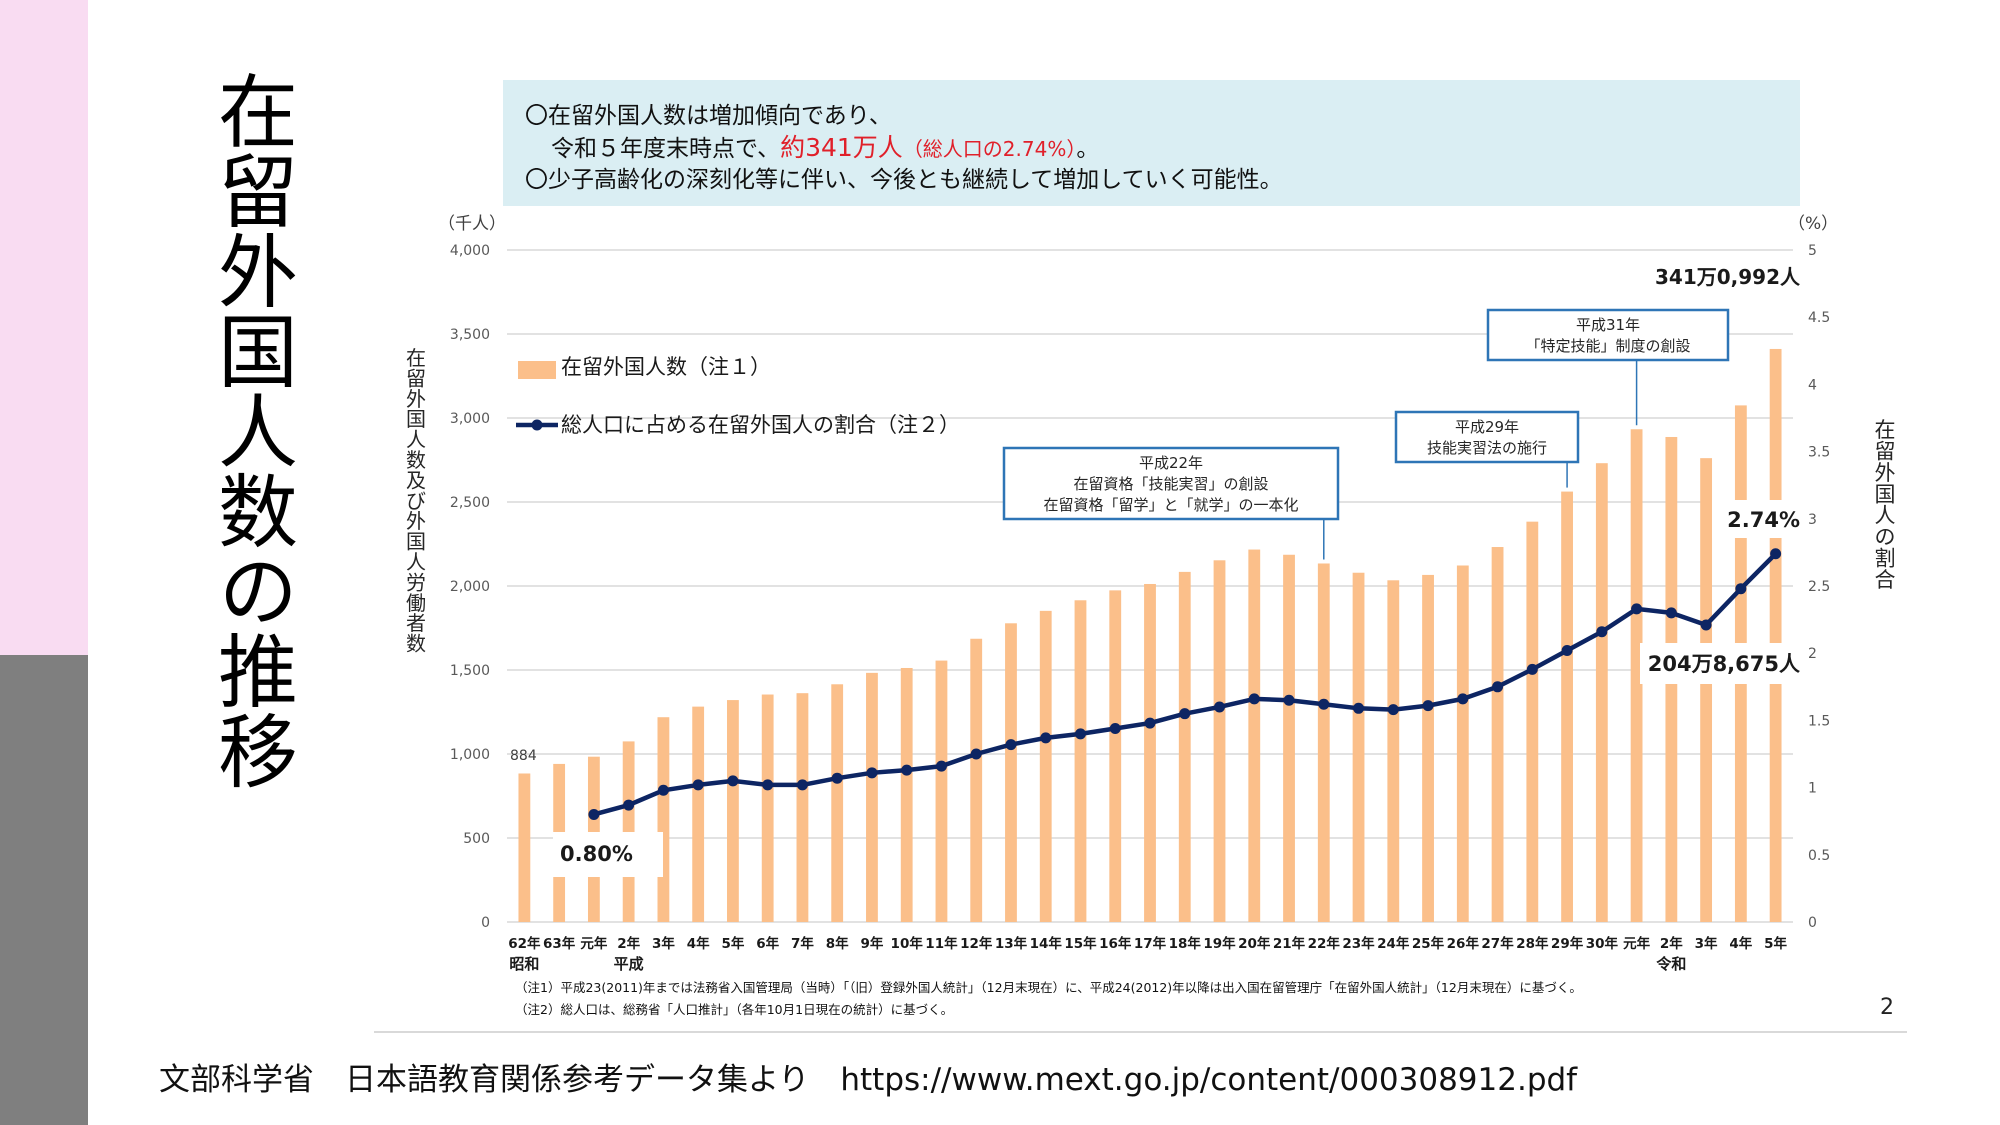  What do you see at coordinates (941, 943) in the screenshot?
I see `x-tick-label: 11年` at bounding box center [941, 943].